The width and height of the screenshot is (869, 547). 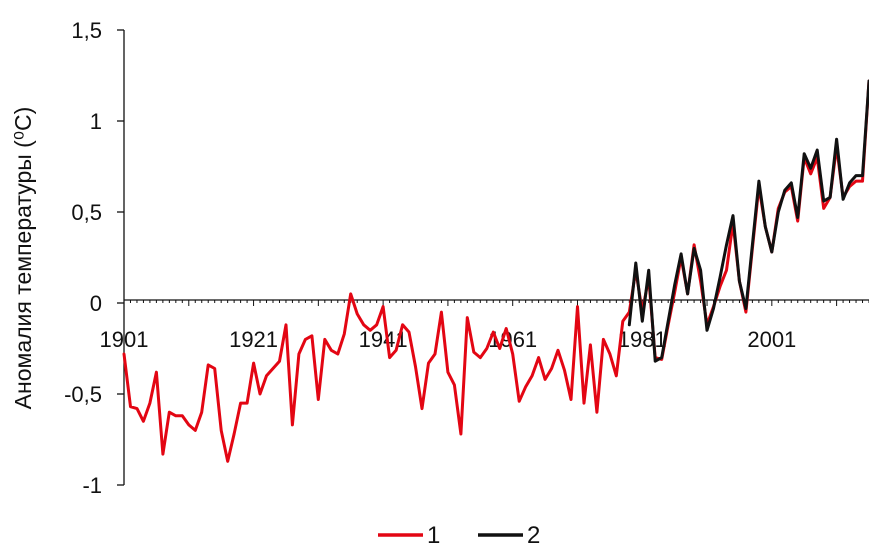 I want to click on y-tick-label: 1,5, so click(x=86, y=30).